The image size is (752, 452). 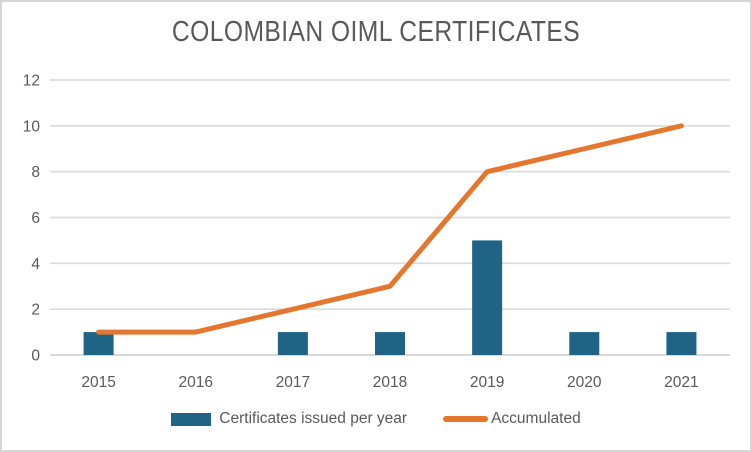 What do you see at coordinates (31, 81) in the screenshot?
I see `y-tick-label: 12` at bounding box center [31, 81].